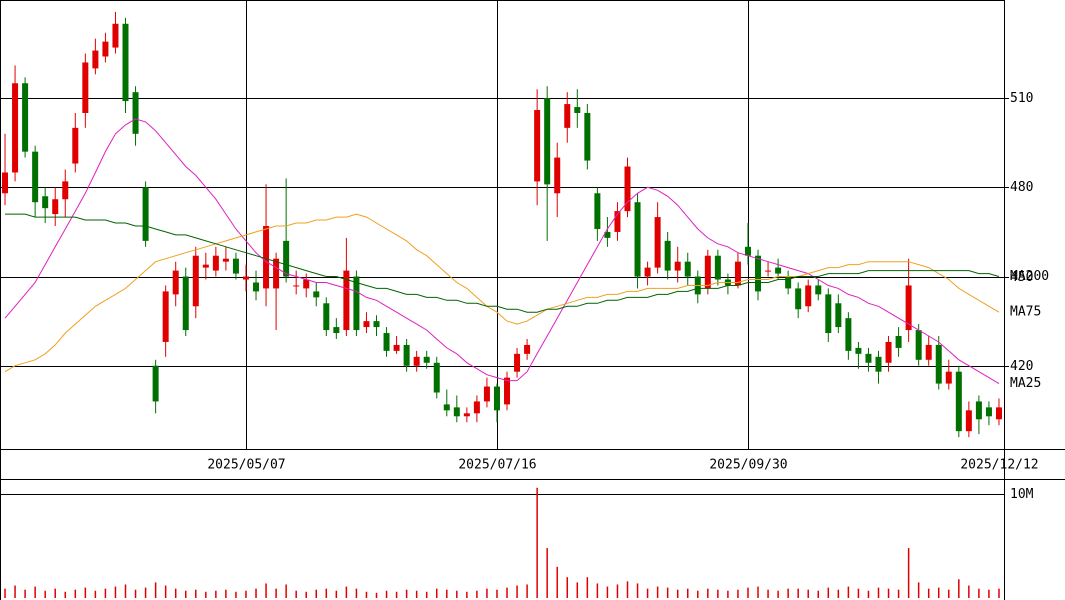 The width and height of the screenshot is (1065, 600). Describe the element at coordinates (1021, 277) in the screenshot. I see `y-tick-label: 450` at that location.